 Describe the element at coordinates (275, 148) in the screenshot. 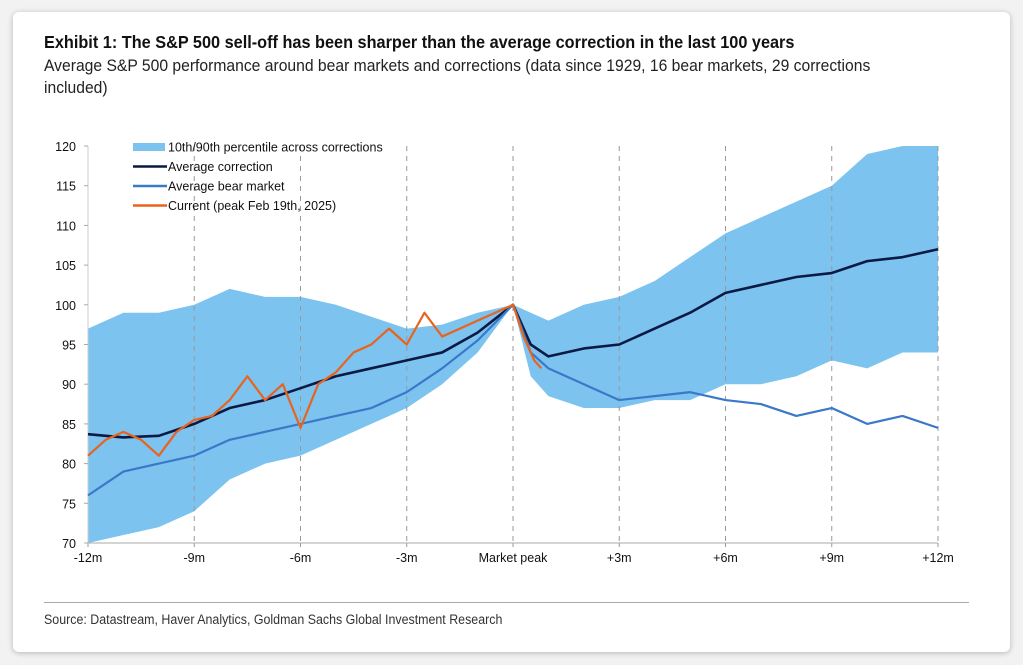

I see `legend-label: 10th/90th percentile across corrections` at that location.